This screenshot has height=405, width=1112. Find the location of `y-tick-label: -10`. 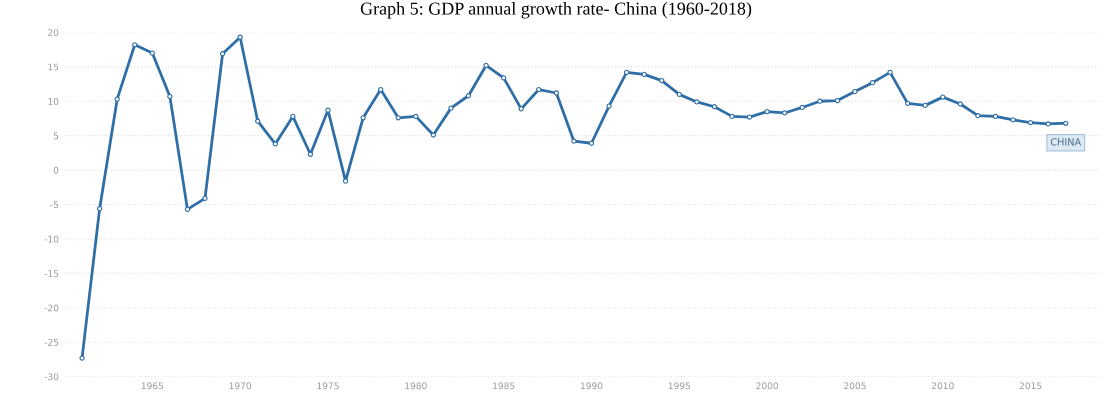

y-tick-label: -10 is located at coordinates (51, 239).